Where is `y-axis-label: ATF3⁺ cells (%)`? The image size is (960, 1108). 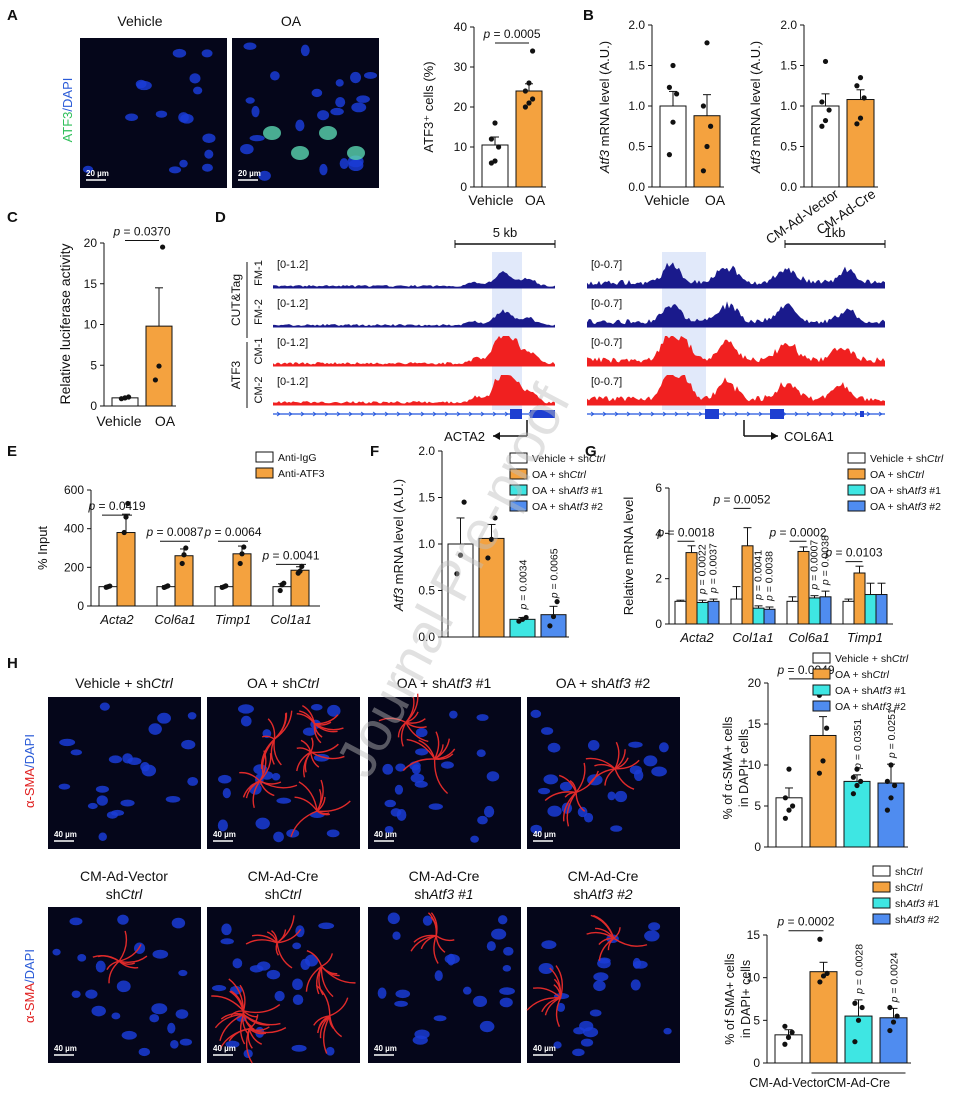 y-axis-label: ATF3⁺ cells (%) is located at coordinates (428, 106).